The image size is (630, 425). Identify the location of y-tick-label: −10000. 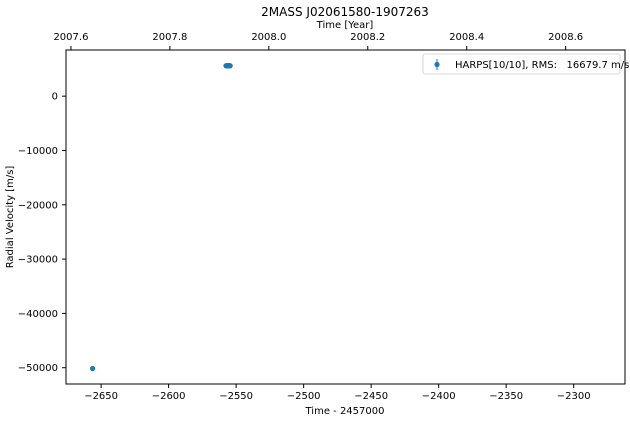
(38, 151).